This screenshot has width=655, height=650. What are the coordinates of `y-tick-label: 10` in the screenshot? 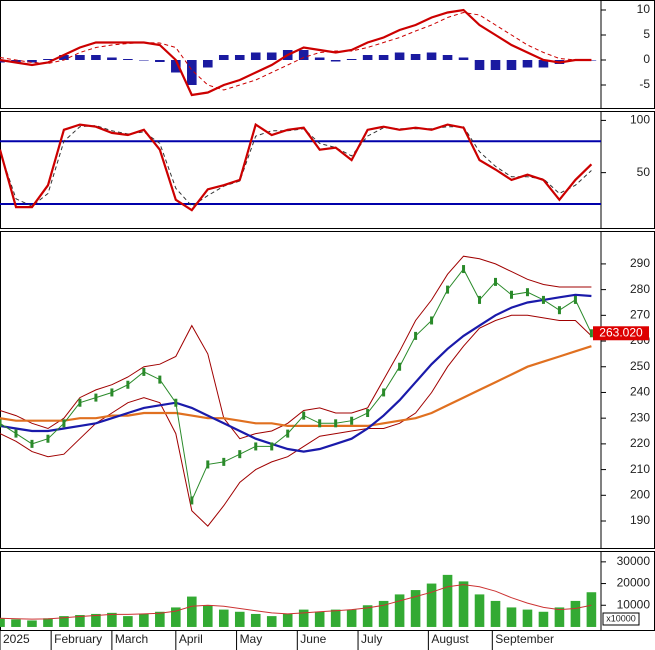 It's located at (644, 9).